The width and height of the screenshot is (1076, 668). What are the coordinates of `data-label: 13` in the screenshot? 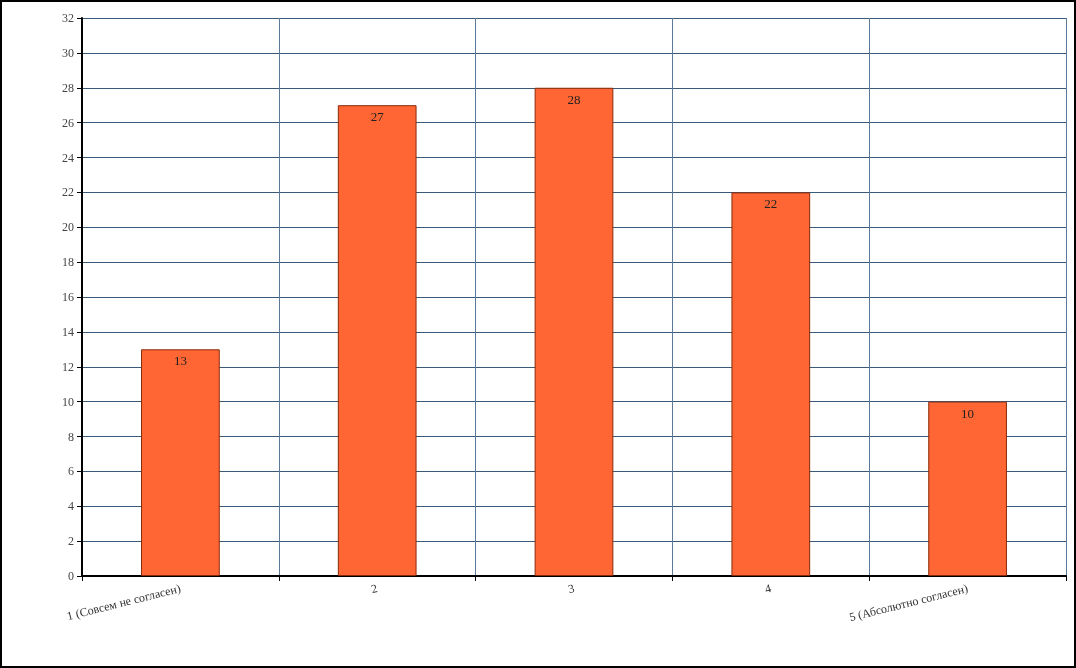 It's located at (180, 361).